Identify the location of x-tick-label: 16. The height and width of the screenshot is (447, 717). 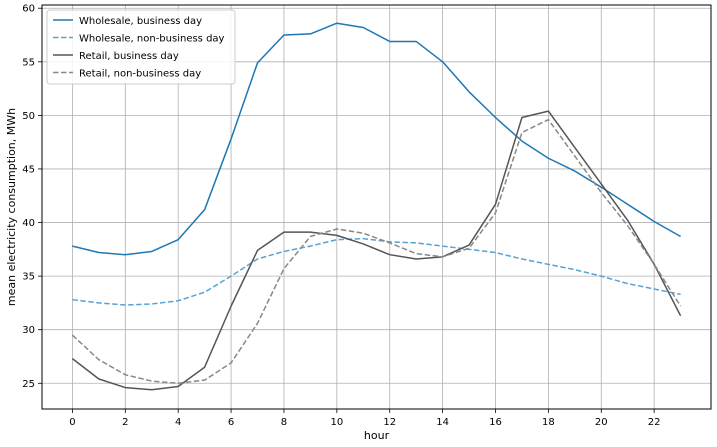
(495, 422).